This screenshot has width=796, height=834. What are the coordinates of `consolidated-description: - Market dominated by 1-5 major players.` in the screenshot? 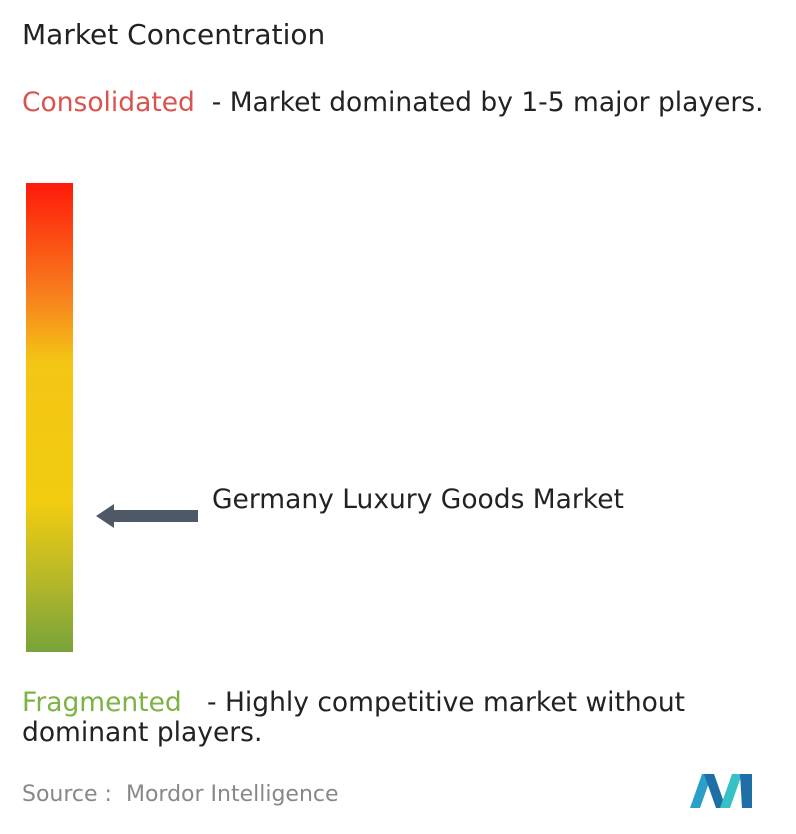 It's located at (487, 102).